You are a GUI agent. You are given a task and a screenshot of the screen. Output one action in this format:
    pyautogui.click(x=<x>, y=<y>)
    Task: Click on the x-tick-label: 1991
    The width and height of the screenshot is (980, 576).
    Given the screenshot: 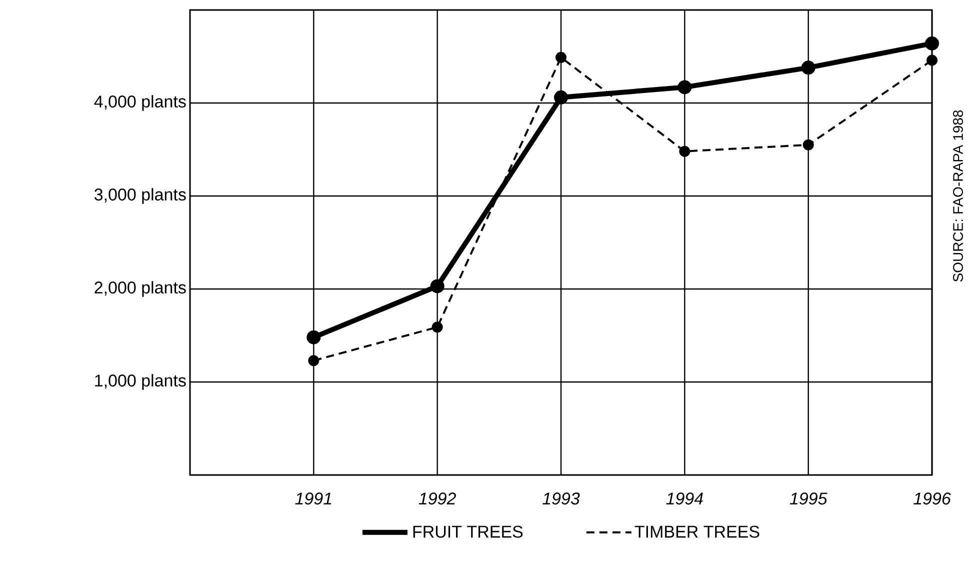 What is the action you would take?
    pyautogui.click(x=313, y=498)
    